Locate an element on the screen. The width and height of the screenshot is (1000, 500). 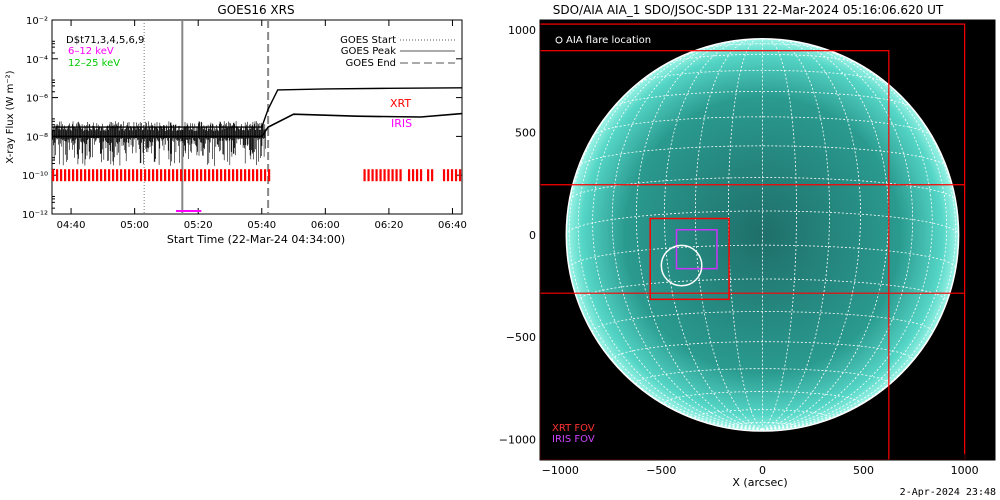
x-tick-label: −1000 is located at coordinates (560, 470).